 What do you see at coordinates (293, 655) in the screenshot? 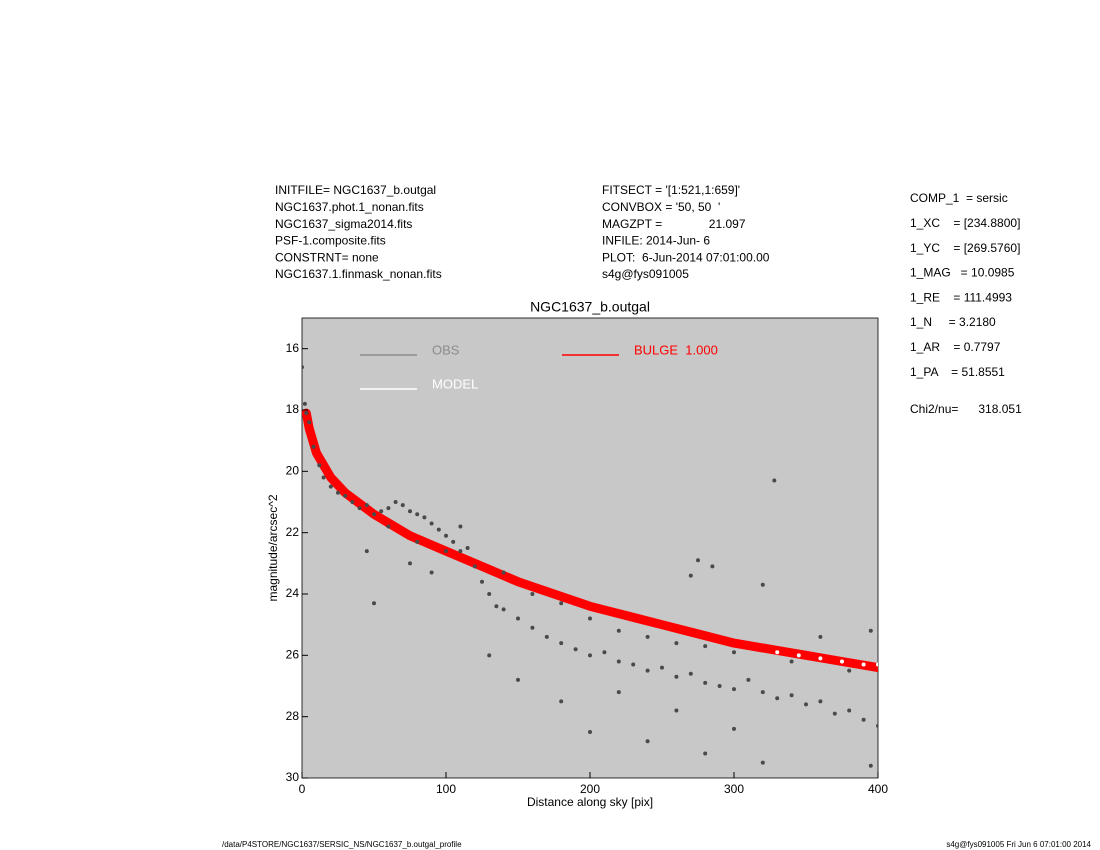
I see `y-tick-label: 26` at bounding box center [293, 655].